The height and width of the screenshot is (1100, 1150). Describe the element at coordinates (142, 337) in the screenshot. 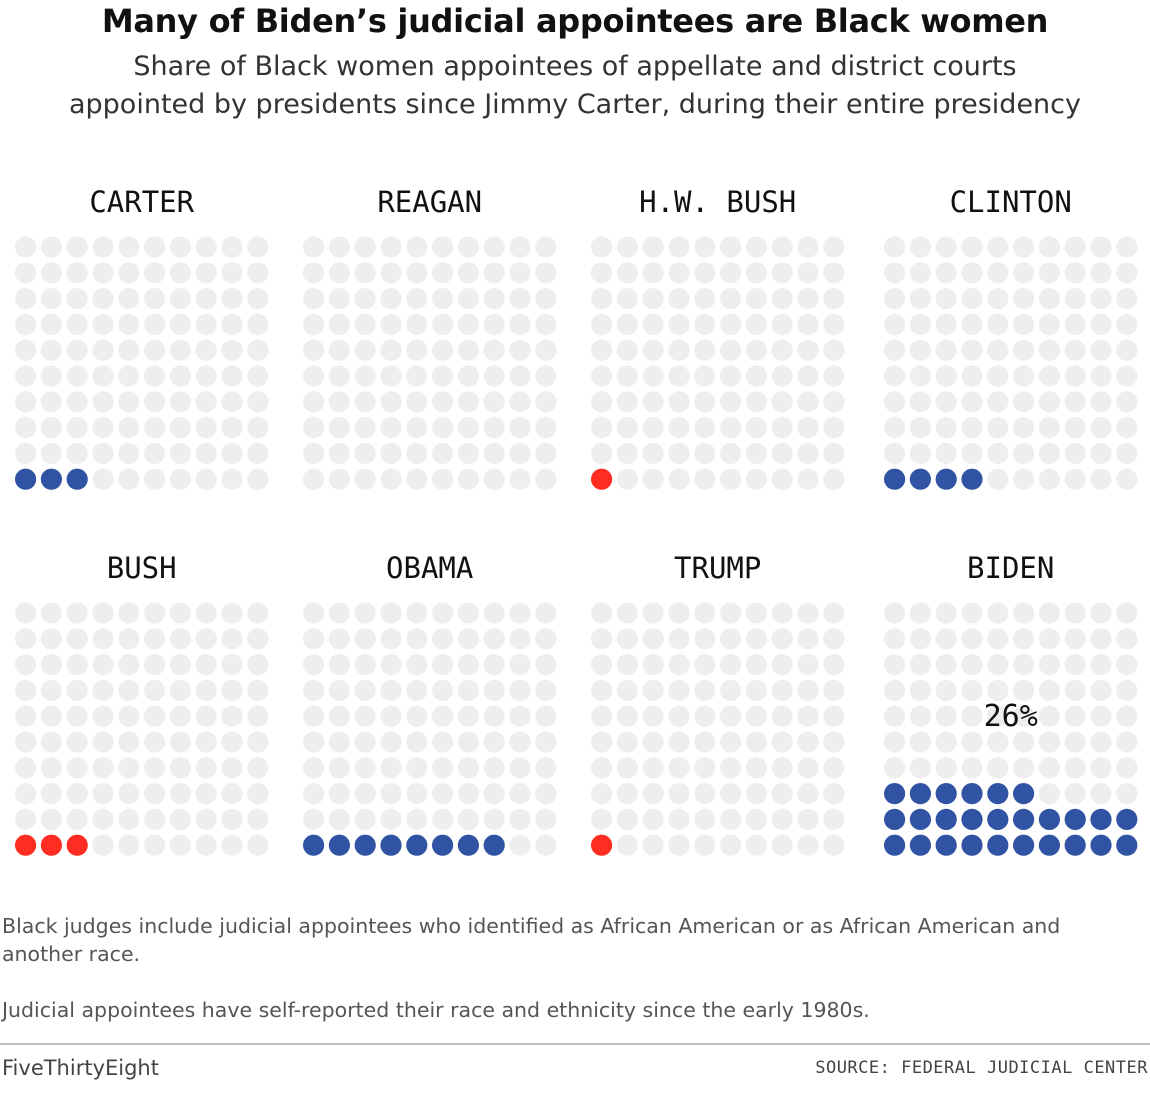

I see `waffle-panel-carter: CARTER` at that location.